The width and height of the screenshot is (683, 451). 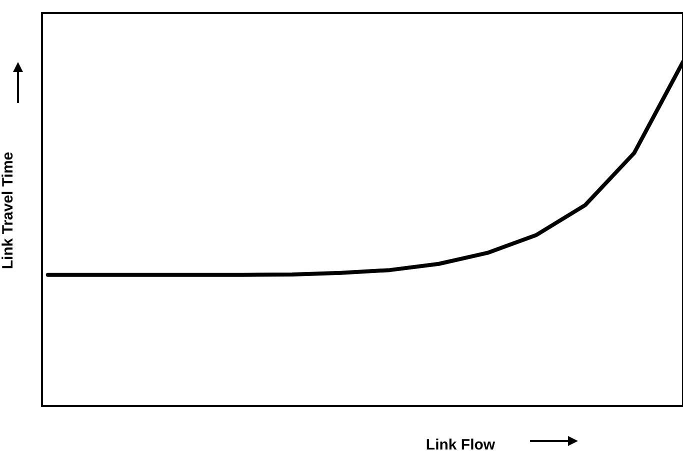 I want to click on y-axis-title: Link Travel Time, so click(x=8, y=211).